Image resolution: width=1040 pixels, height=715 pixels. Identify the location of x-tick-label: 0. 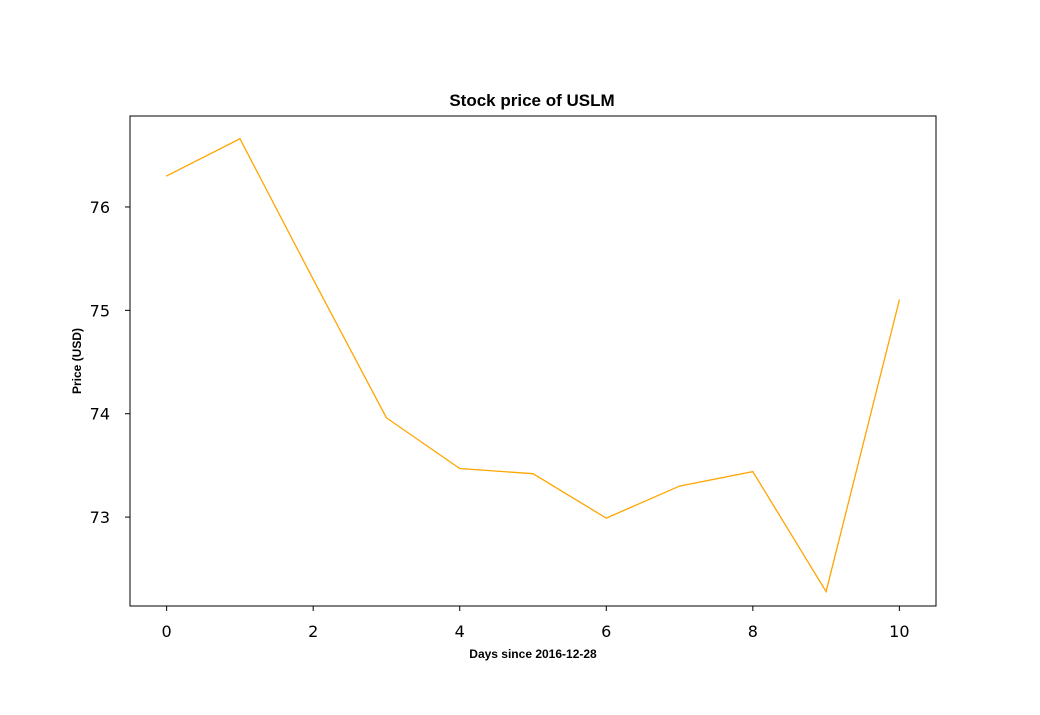
(167, 631).